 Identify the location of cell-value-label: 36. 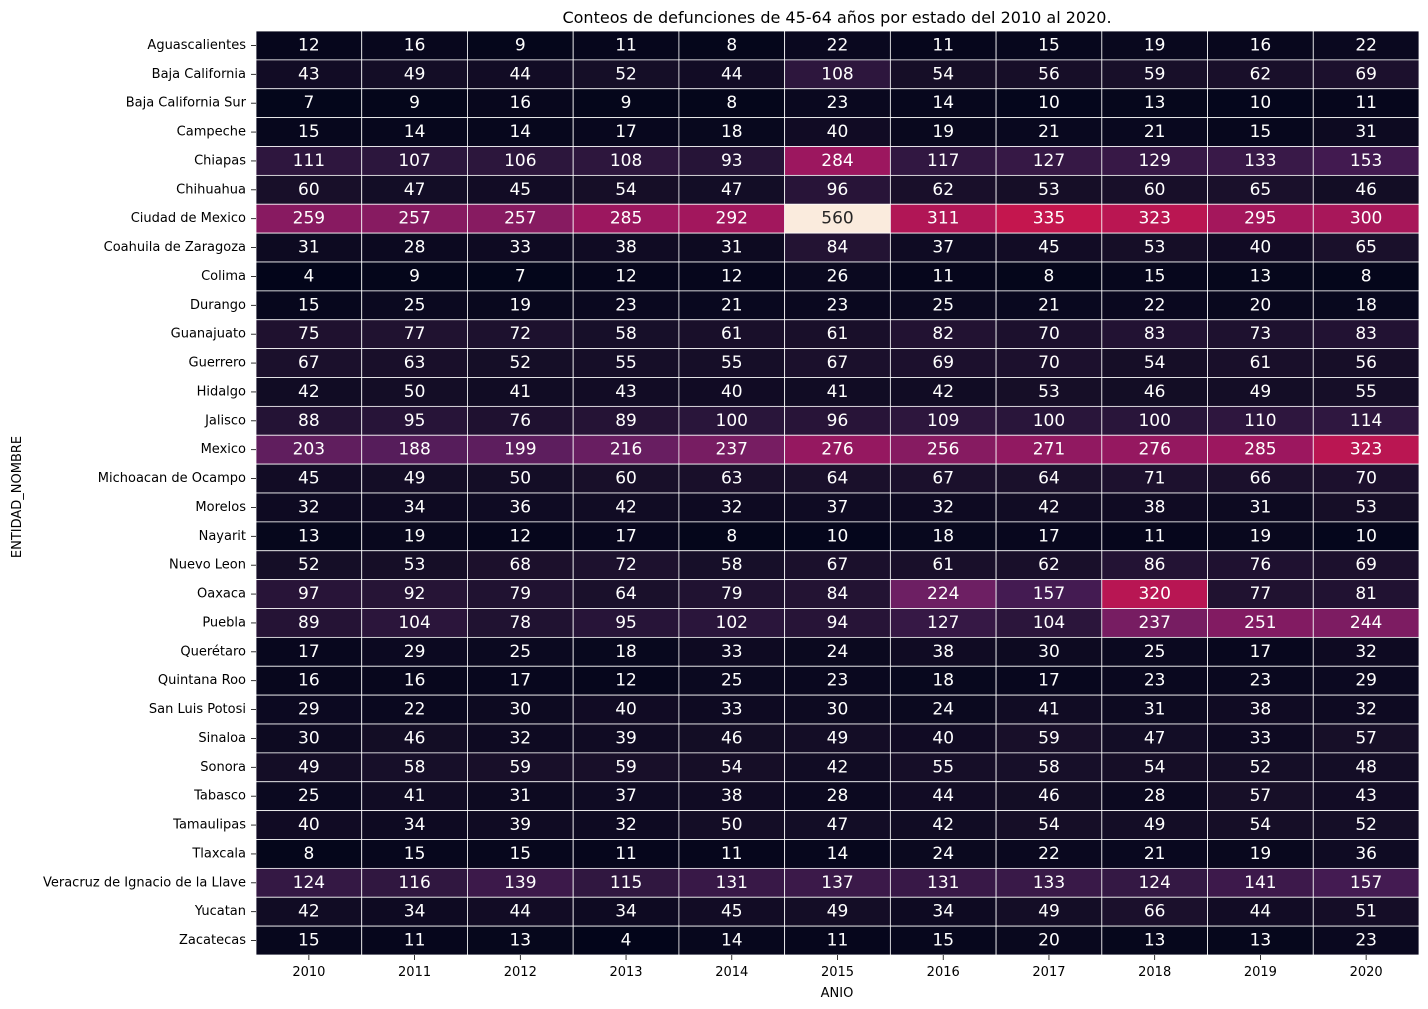
(520, 507).